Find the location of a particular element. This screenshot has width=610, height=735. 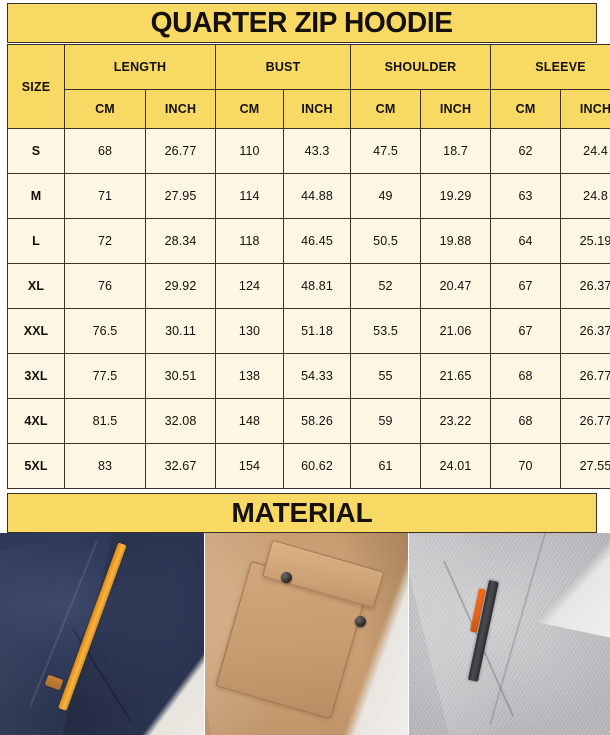

pocket-snap-button-upper is located at coordinates (286, 577).